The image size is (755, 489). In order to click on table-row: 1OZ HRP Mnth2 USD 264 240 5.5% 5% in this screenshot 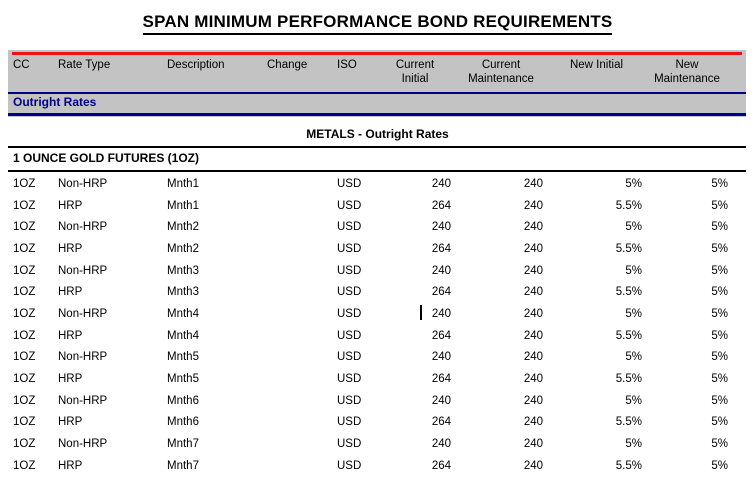, I will do `click(377, 249)`.